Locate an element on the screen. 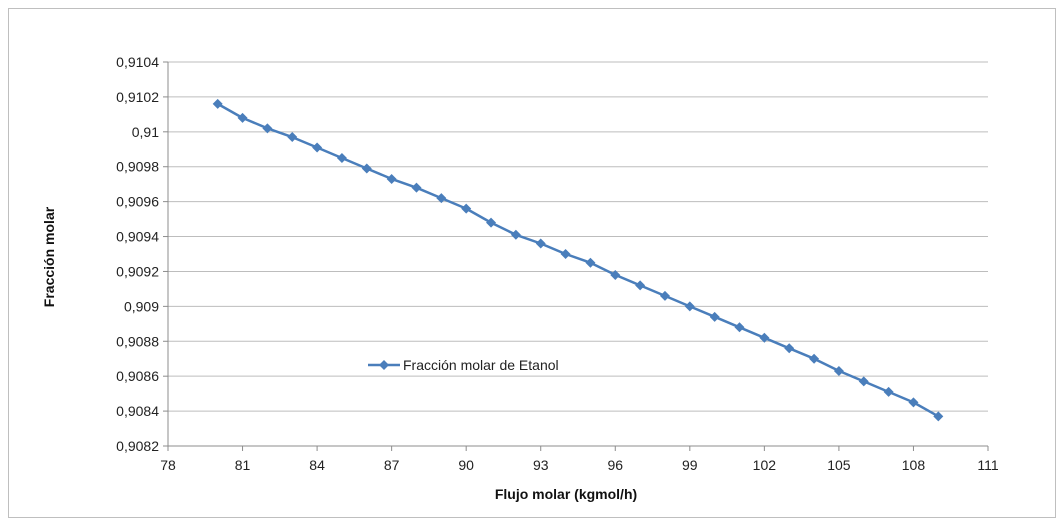  y-tick-label: 0,9082 is located at coordinates (137, 446).